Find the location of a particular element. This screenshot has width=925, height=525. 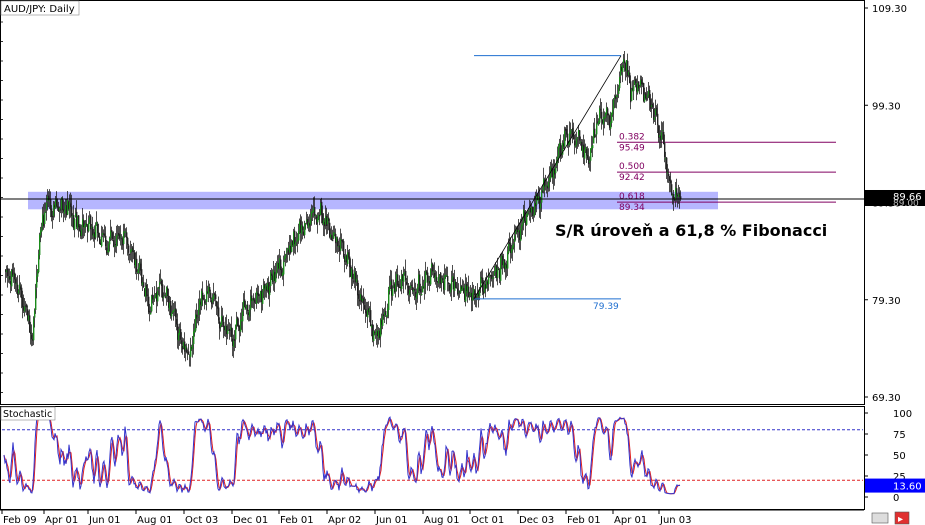

x-tick-label: Feb 01 is located at coordinates (584, 520).